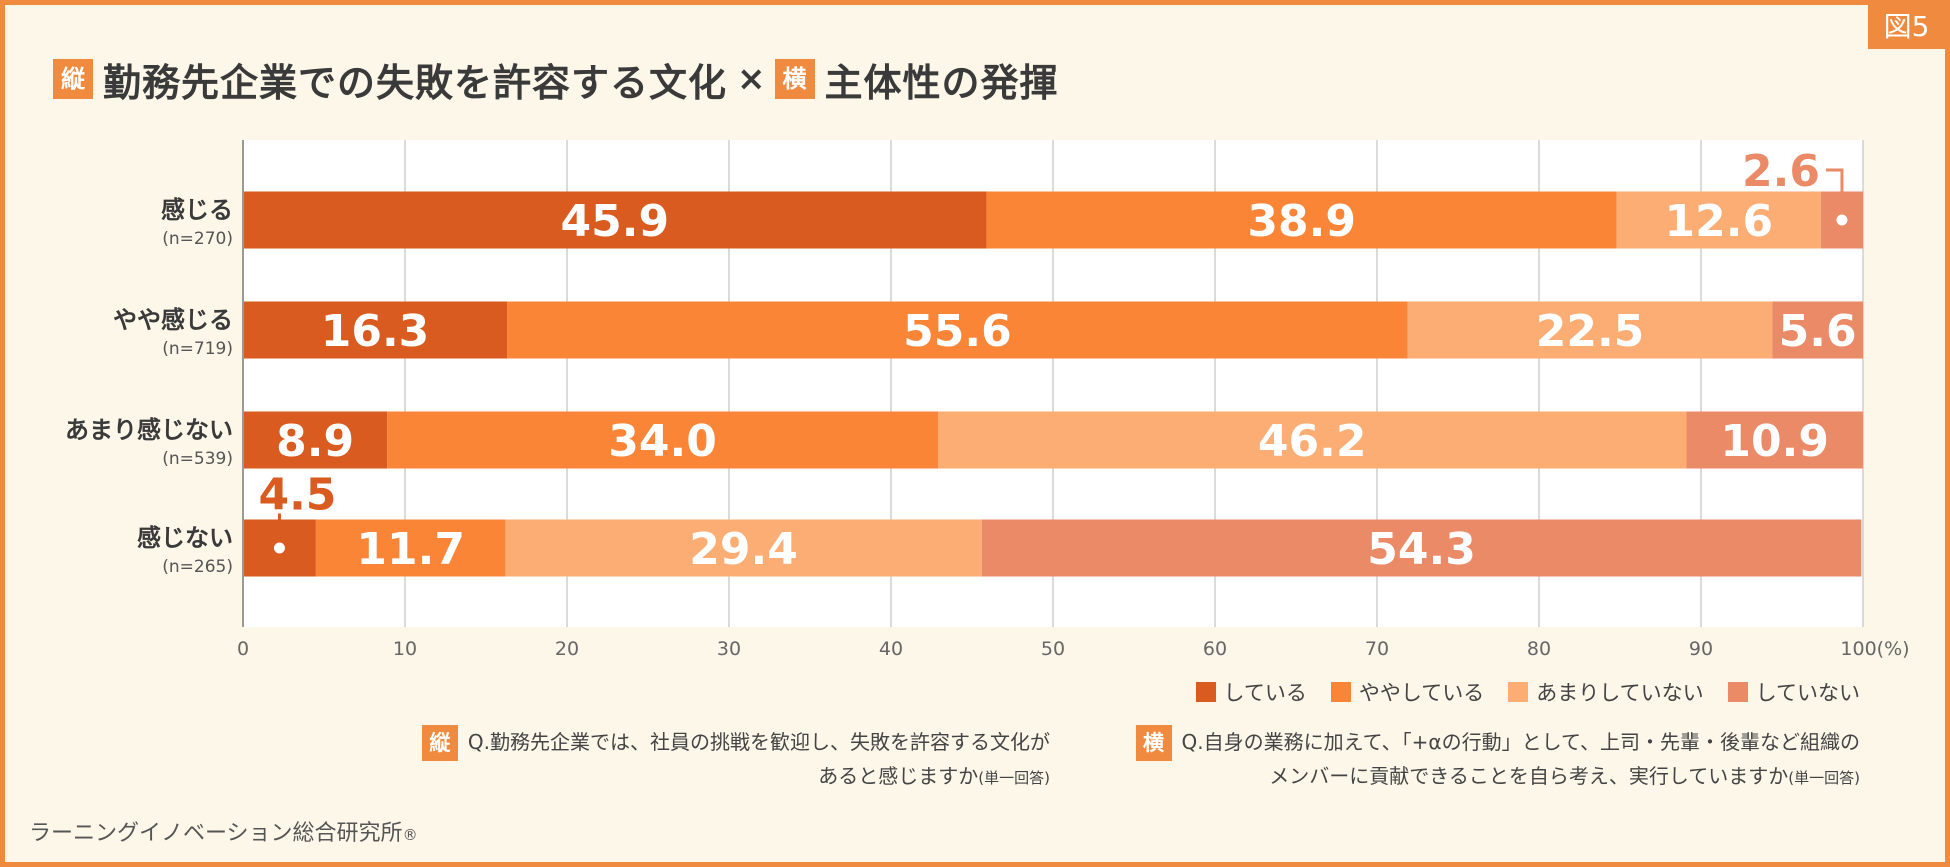  I want to click on data-label: 4.5, so click(297, 495).